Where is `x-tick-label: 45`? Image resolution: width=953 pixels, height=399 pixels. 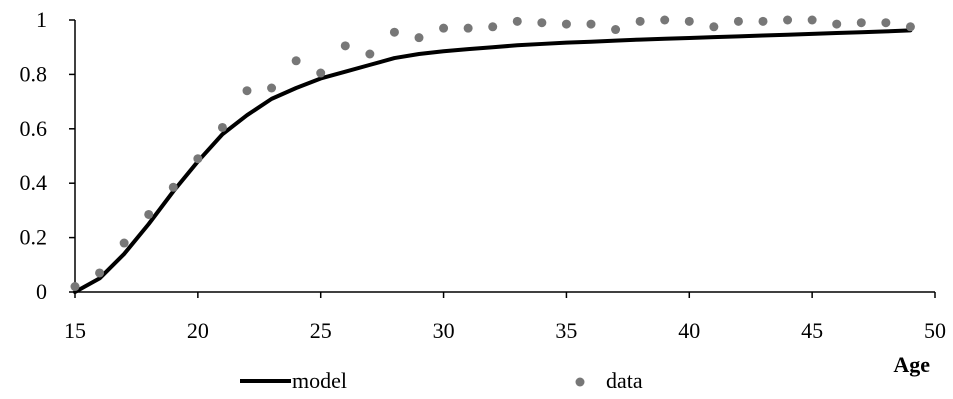
x-tick-label: 45 is located at coordinates (812, 330).